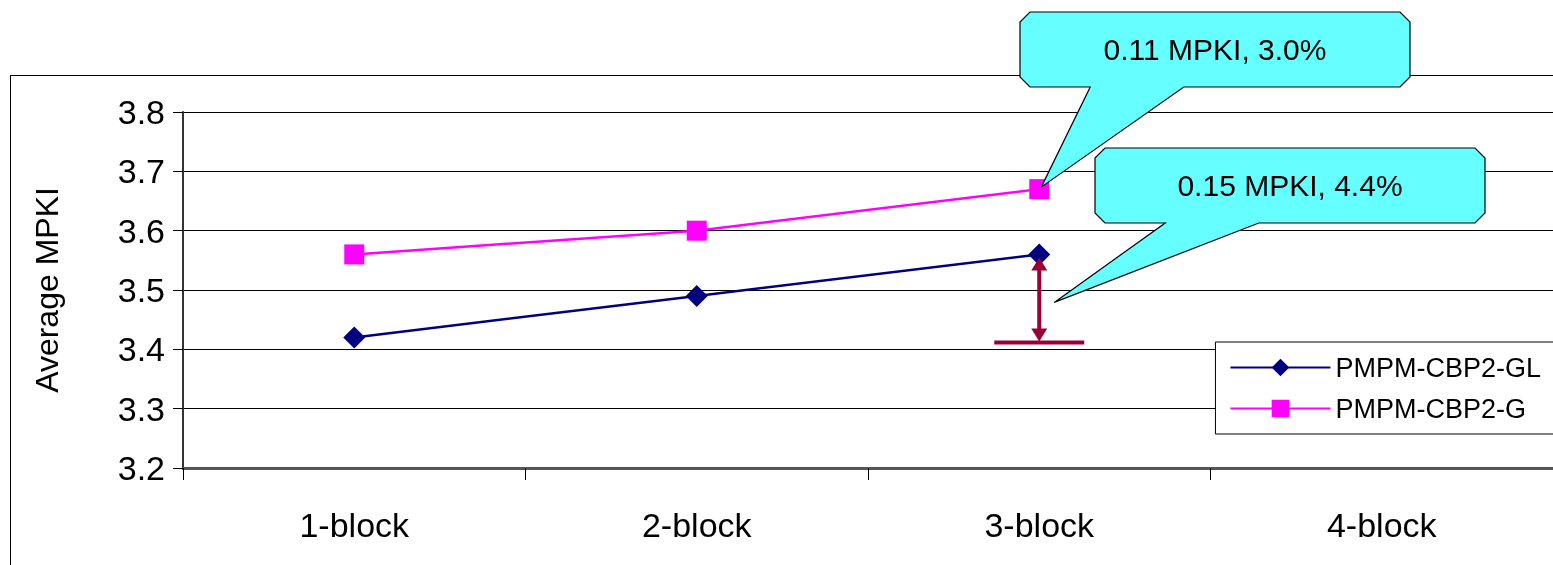  What do you see at coordinates (141, 408) in the screenshot?
I see `y-tick-label: 3.3` at bounding box center [141, 408].